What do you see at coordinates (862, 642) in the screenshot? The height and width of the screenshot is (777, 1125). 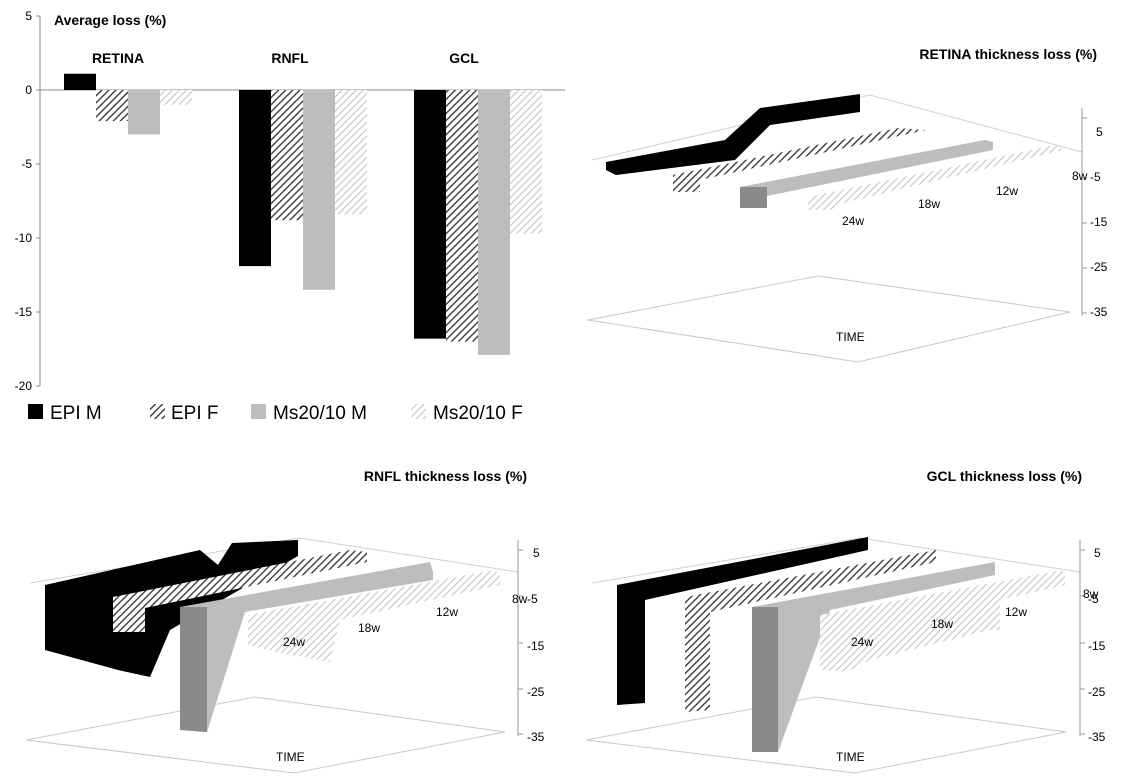 I see `gcl-depth-24w: 24w` at bounding box center [862, 642].